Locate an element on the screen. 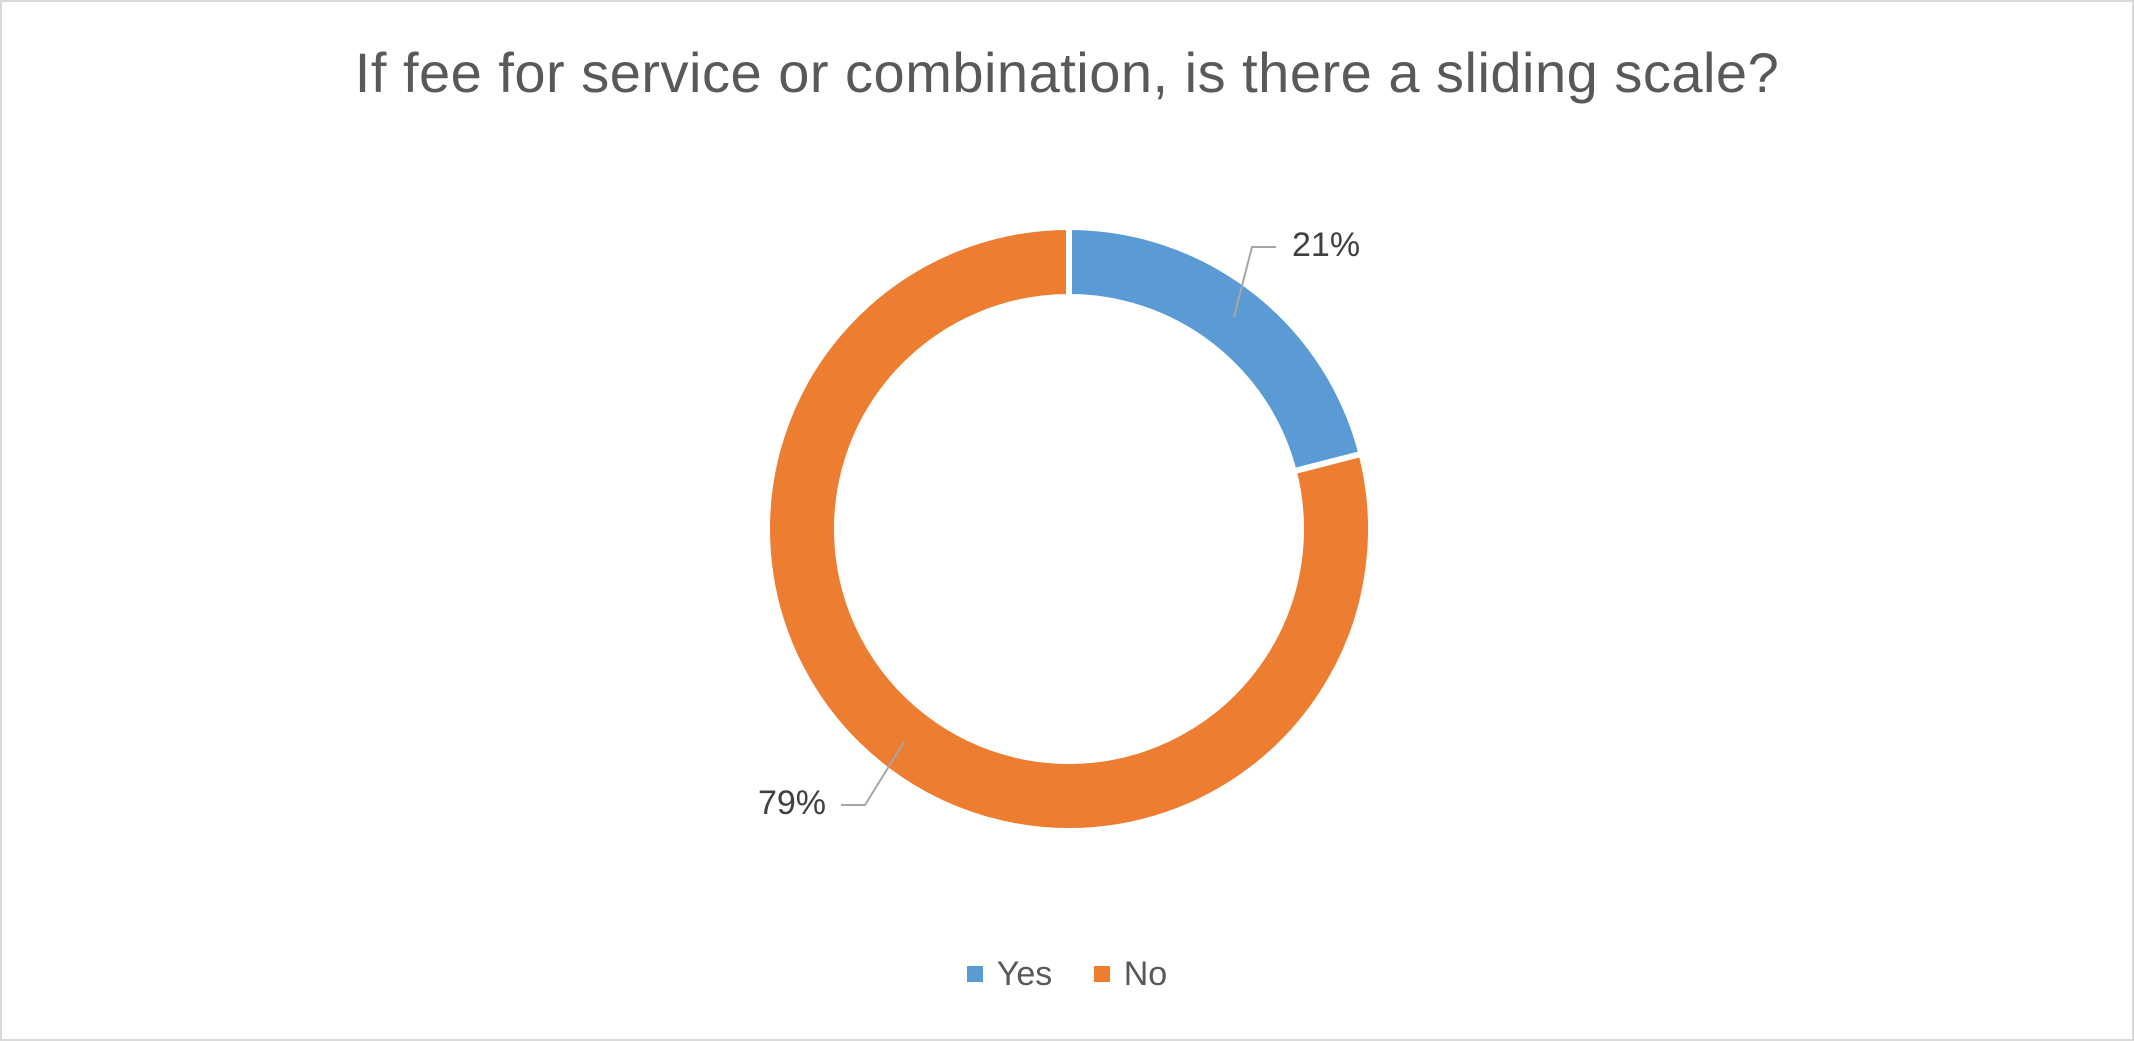  legend-label-yes: Yes is located at coordinates (1024, 973).